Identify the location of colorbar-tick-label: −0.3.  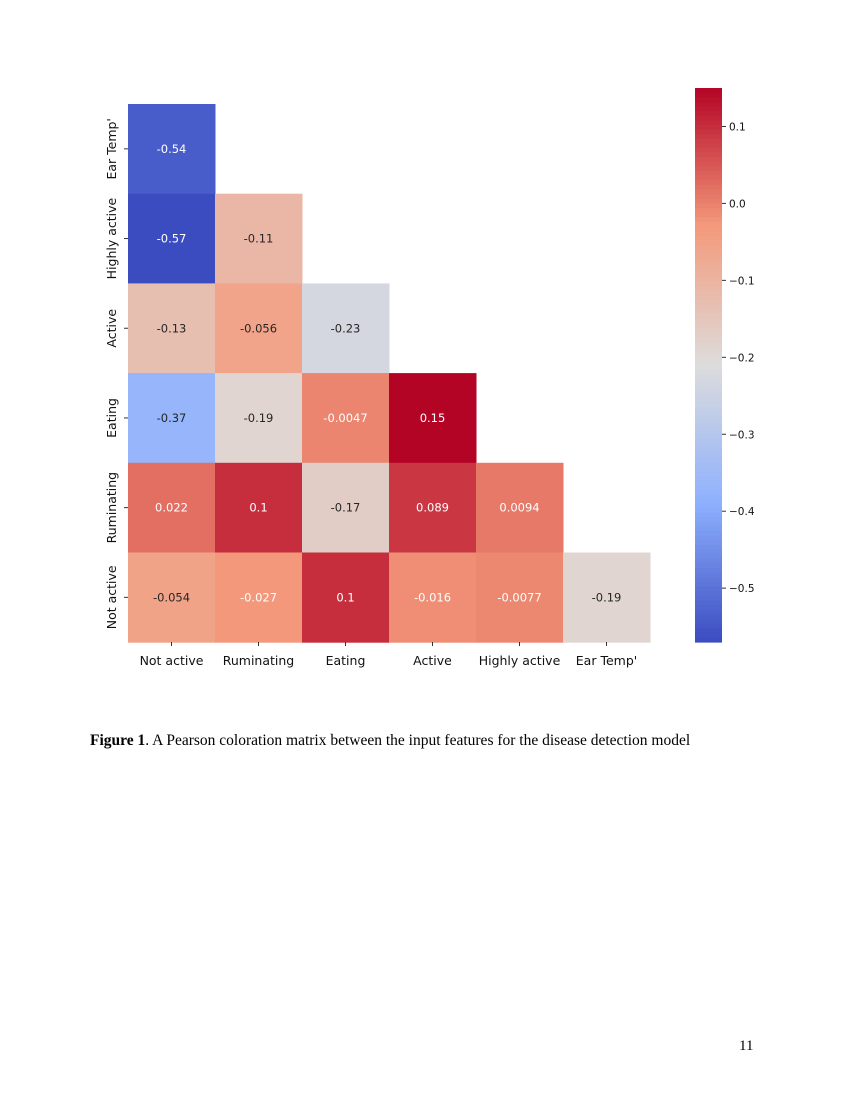
(742, 435).